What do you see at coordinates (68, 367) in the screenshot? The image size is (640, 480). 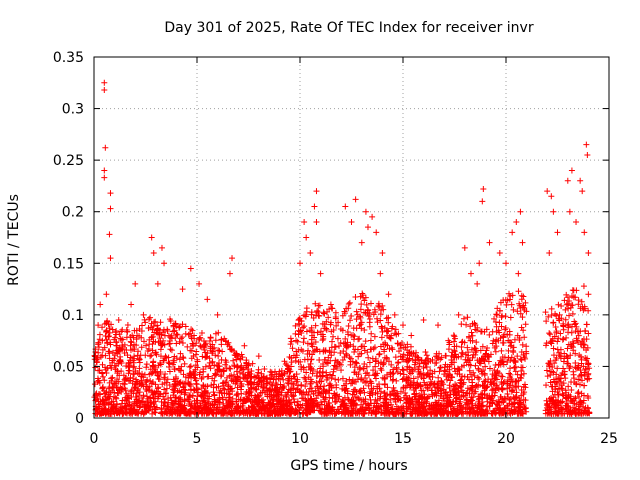 I see `y-tick-label: 0.05` at bounding box center [68, 367].